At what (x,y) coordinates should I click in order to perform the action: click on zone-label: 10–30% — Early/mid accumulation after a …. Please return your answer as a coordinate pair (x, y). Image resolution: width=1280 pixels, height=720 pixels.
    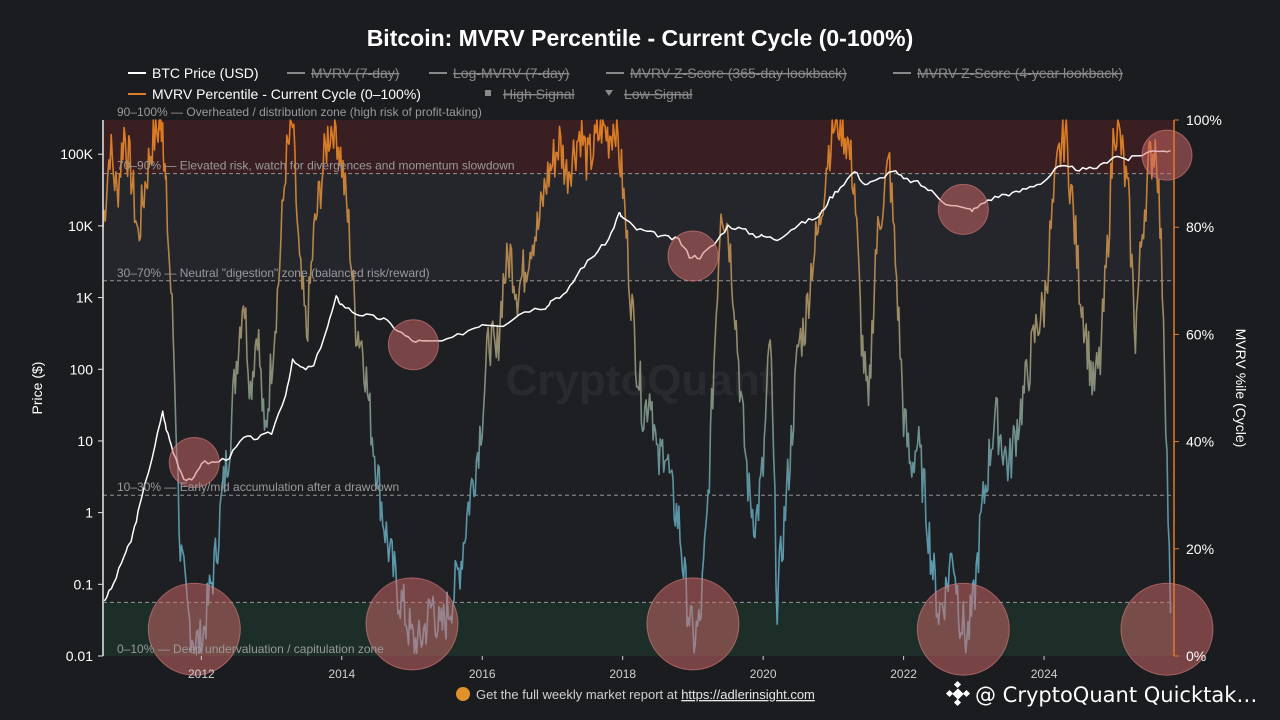
    Looking at the image, I should click on (258, 487).